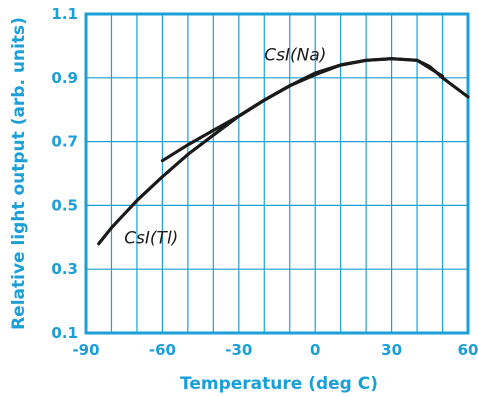 The height and width of the screenshot is (396, 478). Describe the element at coordinates (64, 269) in the screenshot. I see `y-tick-label: 0.3` at that location.